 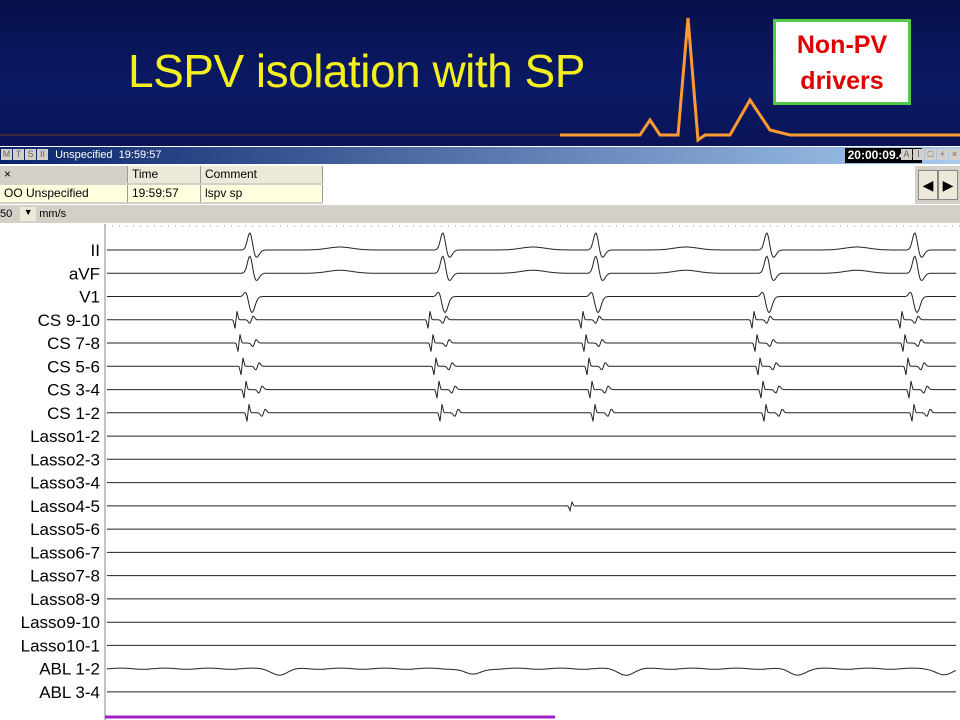 I want to click on channel-label: Lasso2-3, so click(x=65, y=459).